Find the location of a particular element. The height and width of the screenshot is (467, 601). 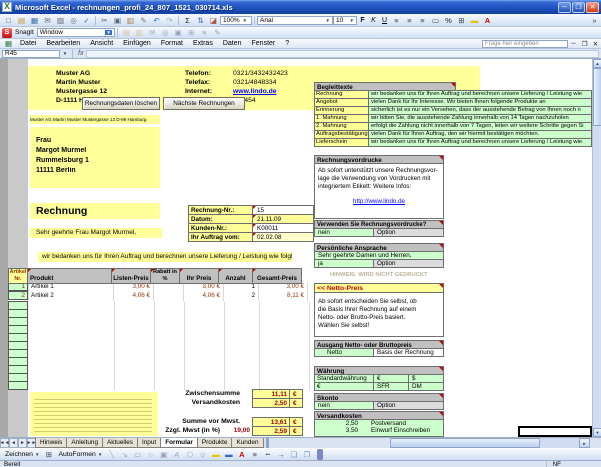

workbook-minimize-icon: ─ is located at coordinates (573, 43).